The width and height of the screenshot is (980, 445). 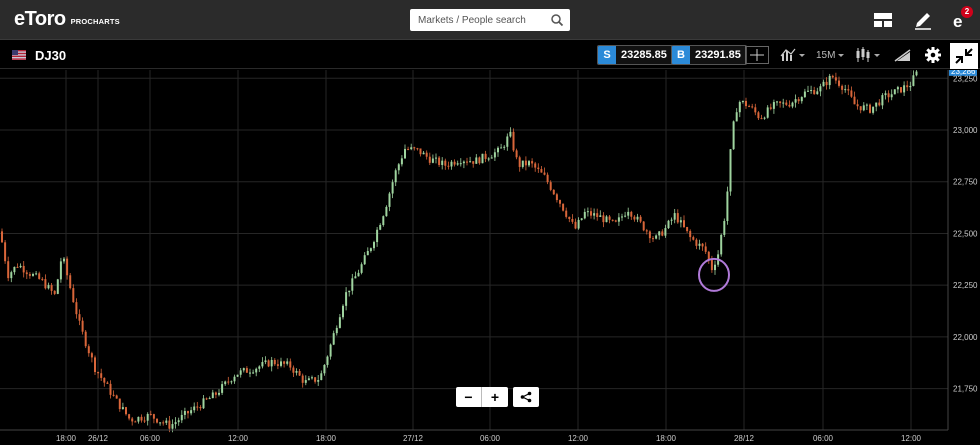 What do you see at coordinates (757, 55) in the screenshot?
I see `crosshair-icon` at bounding box center [757, 55].